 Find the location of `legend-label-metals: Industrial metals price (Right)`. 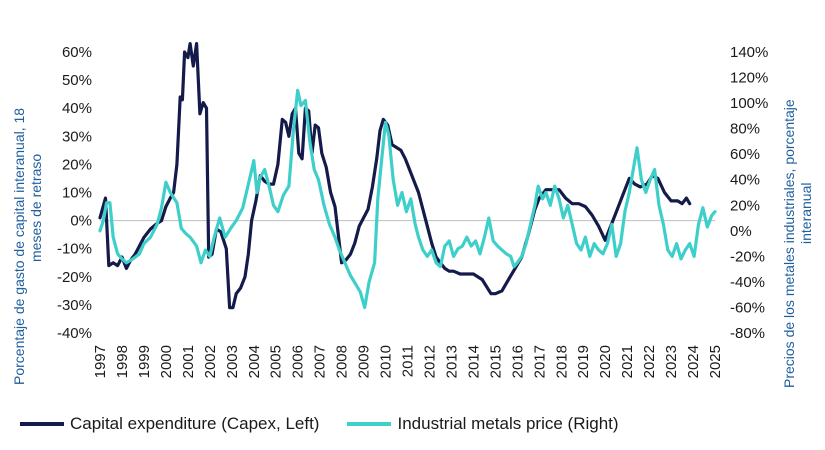

legend-label-metals: Industrial metals price (Right) is located at coordinates (508, 423).